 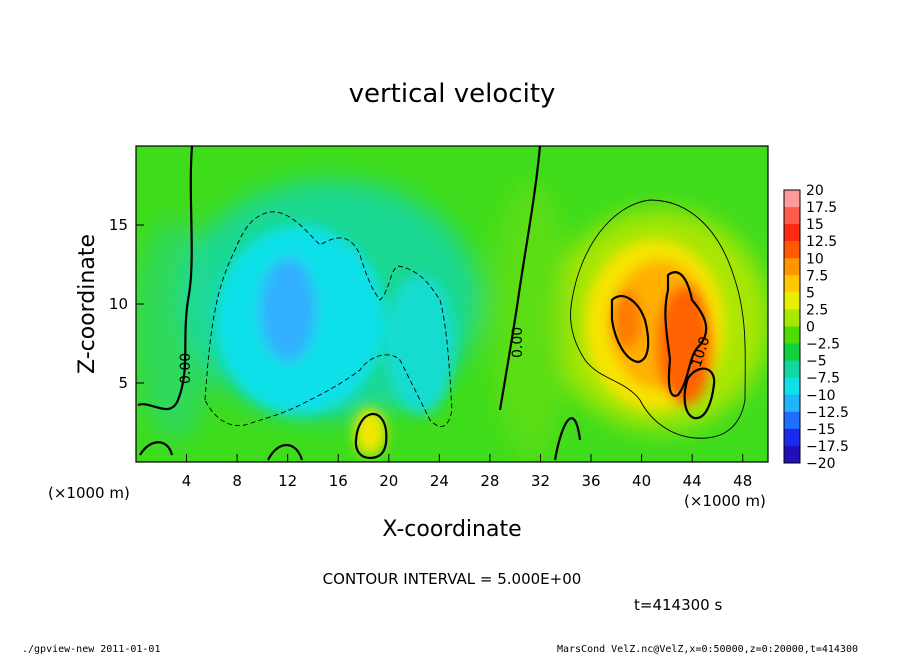 What do you see at coordinates (823, 345) in the screenshot?
I see `colorbar-label: −2.5` at bounding box center [823, 345].